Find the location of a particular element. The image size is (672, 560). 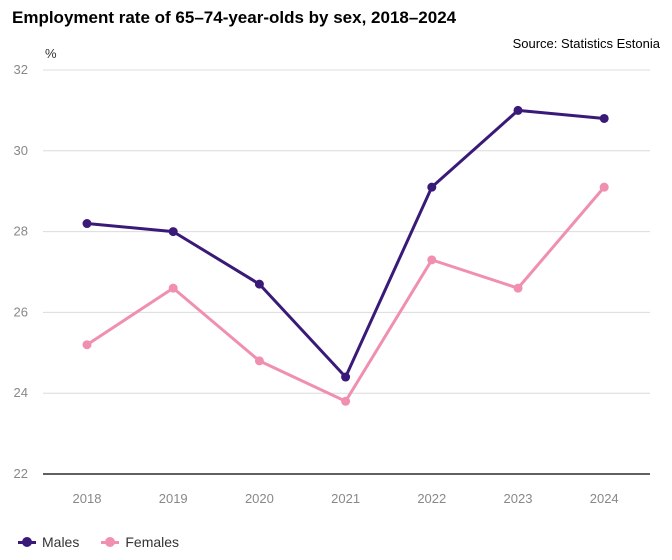

data-point-males-2020 is located at coordinates (259, 284).